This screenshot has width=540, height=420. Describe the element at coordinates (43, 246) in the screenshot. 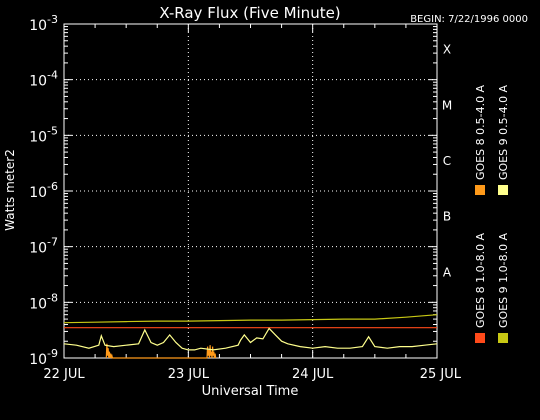

I see `y-tick-label: 10⁻⁷` at that location.